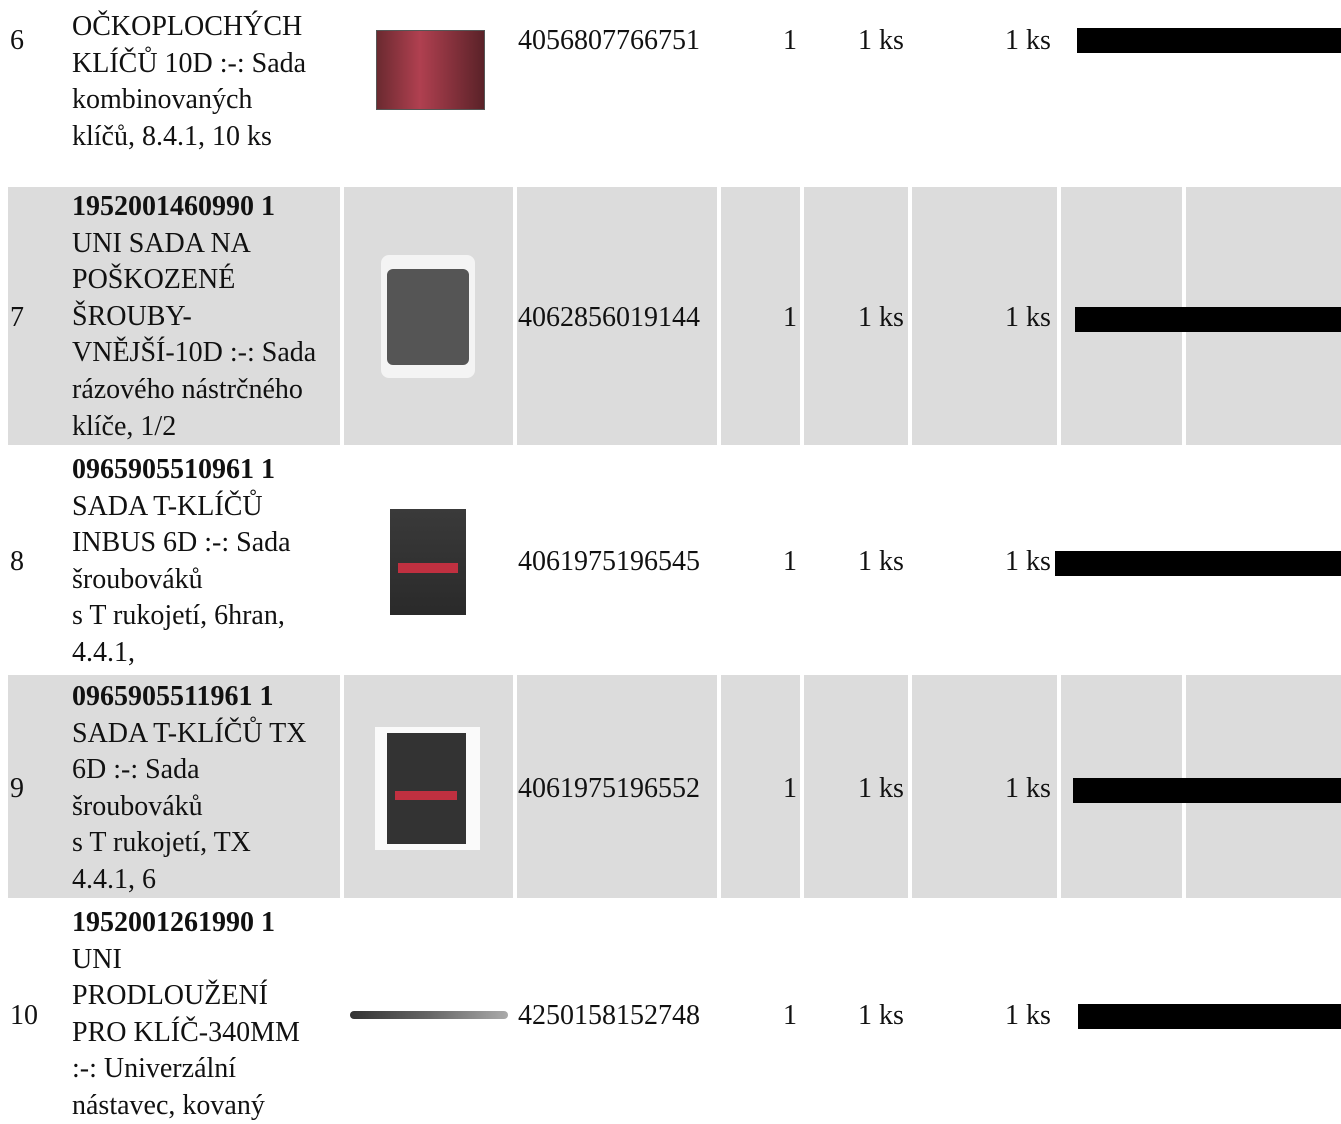  Describe the element at coordinates (172, 136) in the screenshot. I see `item-description: klíčů, 8.4.1, 10 ks` at that location.